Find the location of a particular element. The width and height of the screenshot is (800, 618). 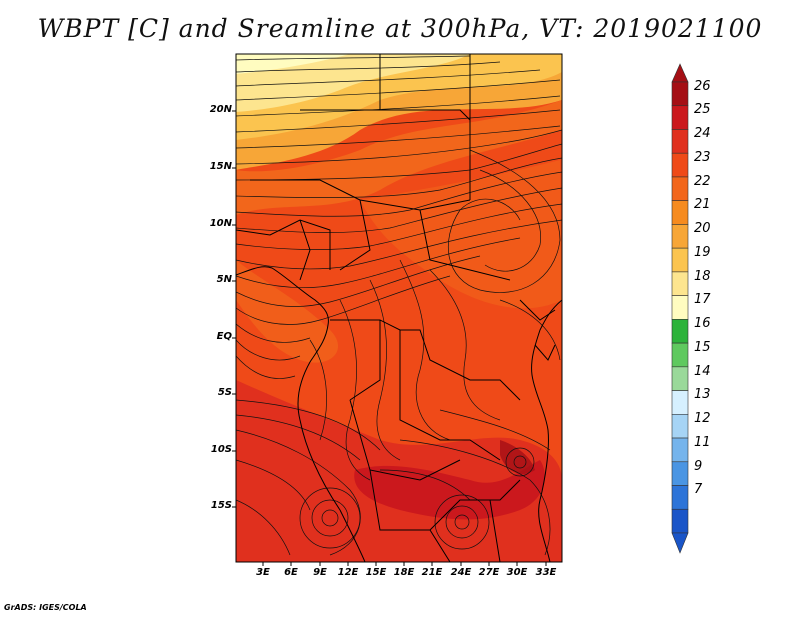

lon-tick-label: 30E is located at coordinates (517, 572).